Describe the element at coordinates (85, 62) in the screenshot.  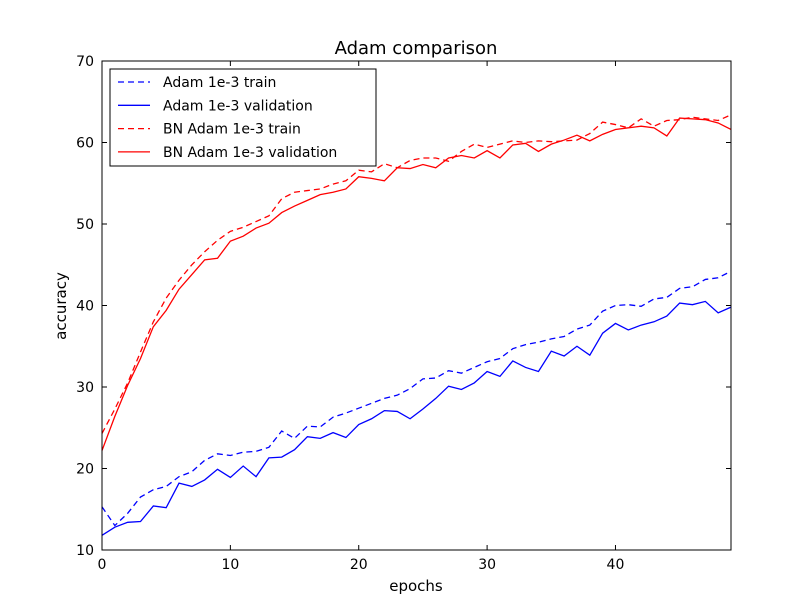
I see `y-tick-label: 70` at that location.